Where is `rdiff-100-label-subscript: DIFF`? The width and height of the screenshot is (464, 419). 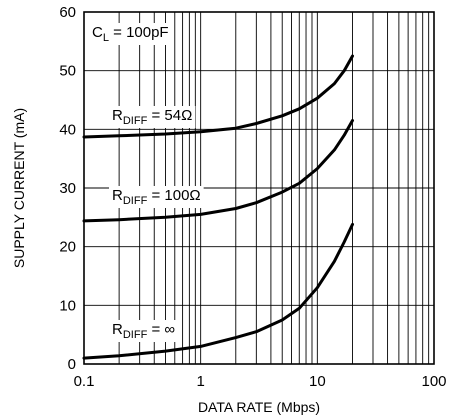
rdiff-100-label-subscript: DIFF is located at coordinates (135, 201).